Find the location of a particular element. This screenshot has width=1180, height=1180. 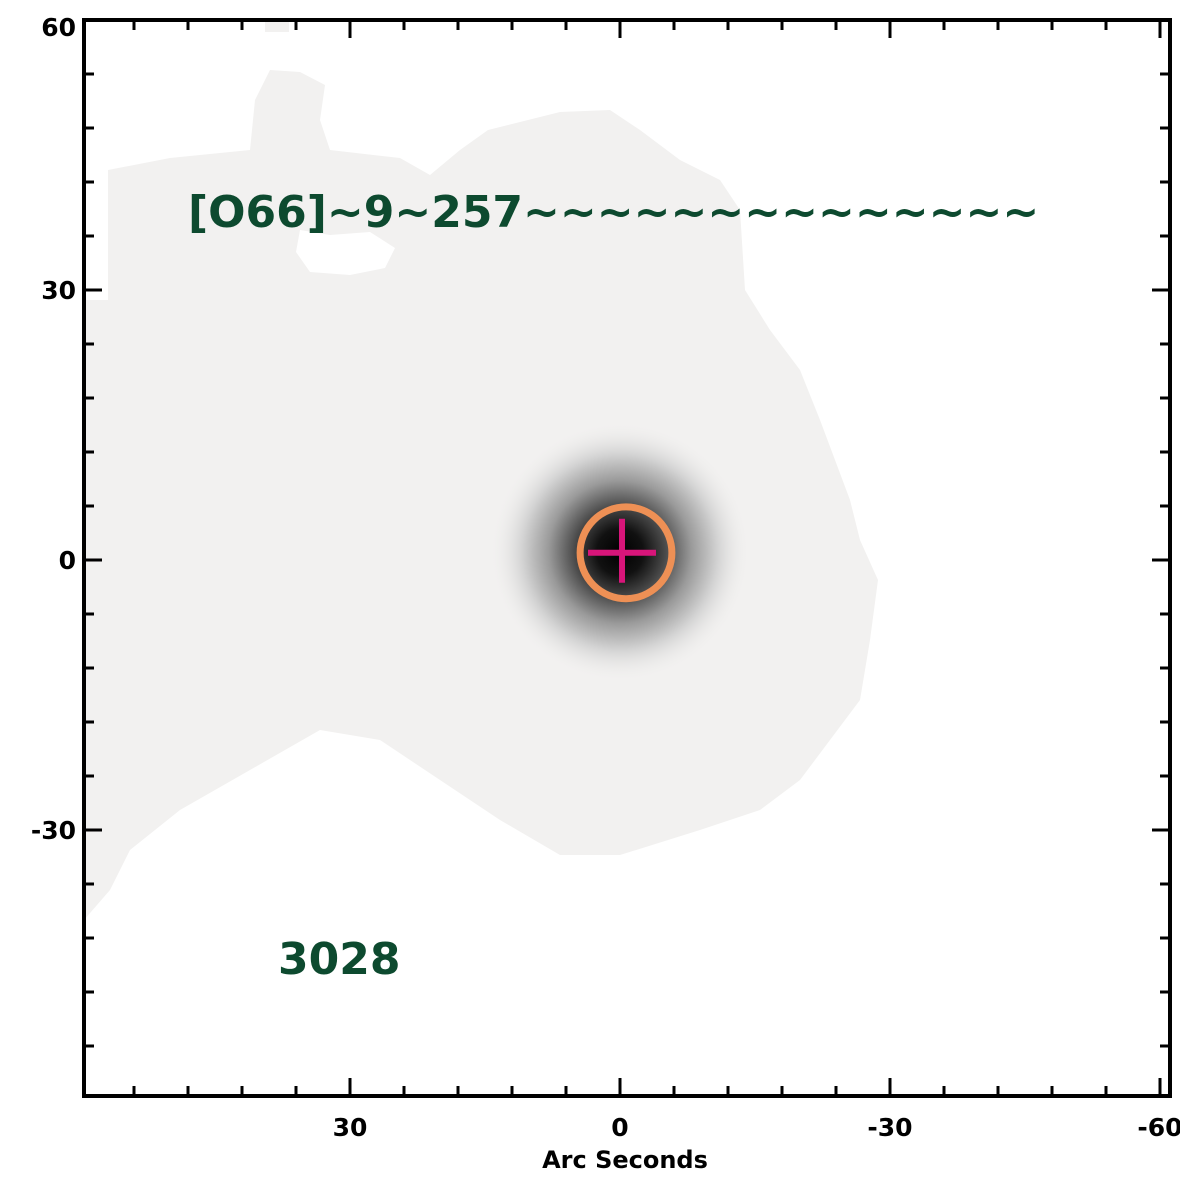

top-gap is located at coordinates (277, 26).